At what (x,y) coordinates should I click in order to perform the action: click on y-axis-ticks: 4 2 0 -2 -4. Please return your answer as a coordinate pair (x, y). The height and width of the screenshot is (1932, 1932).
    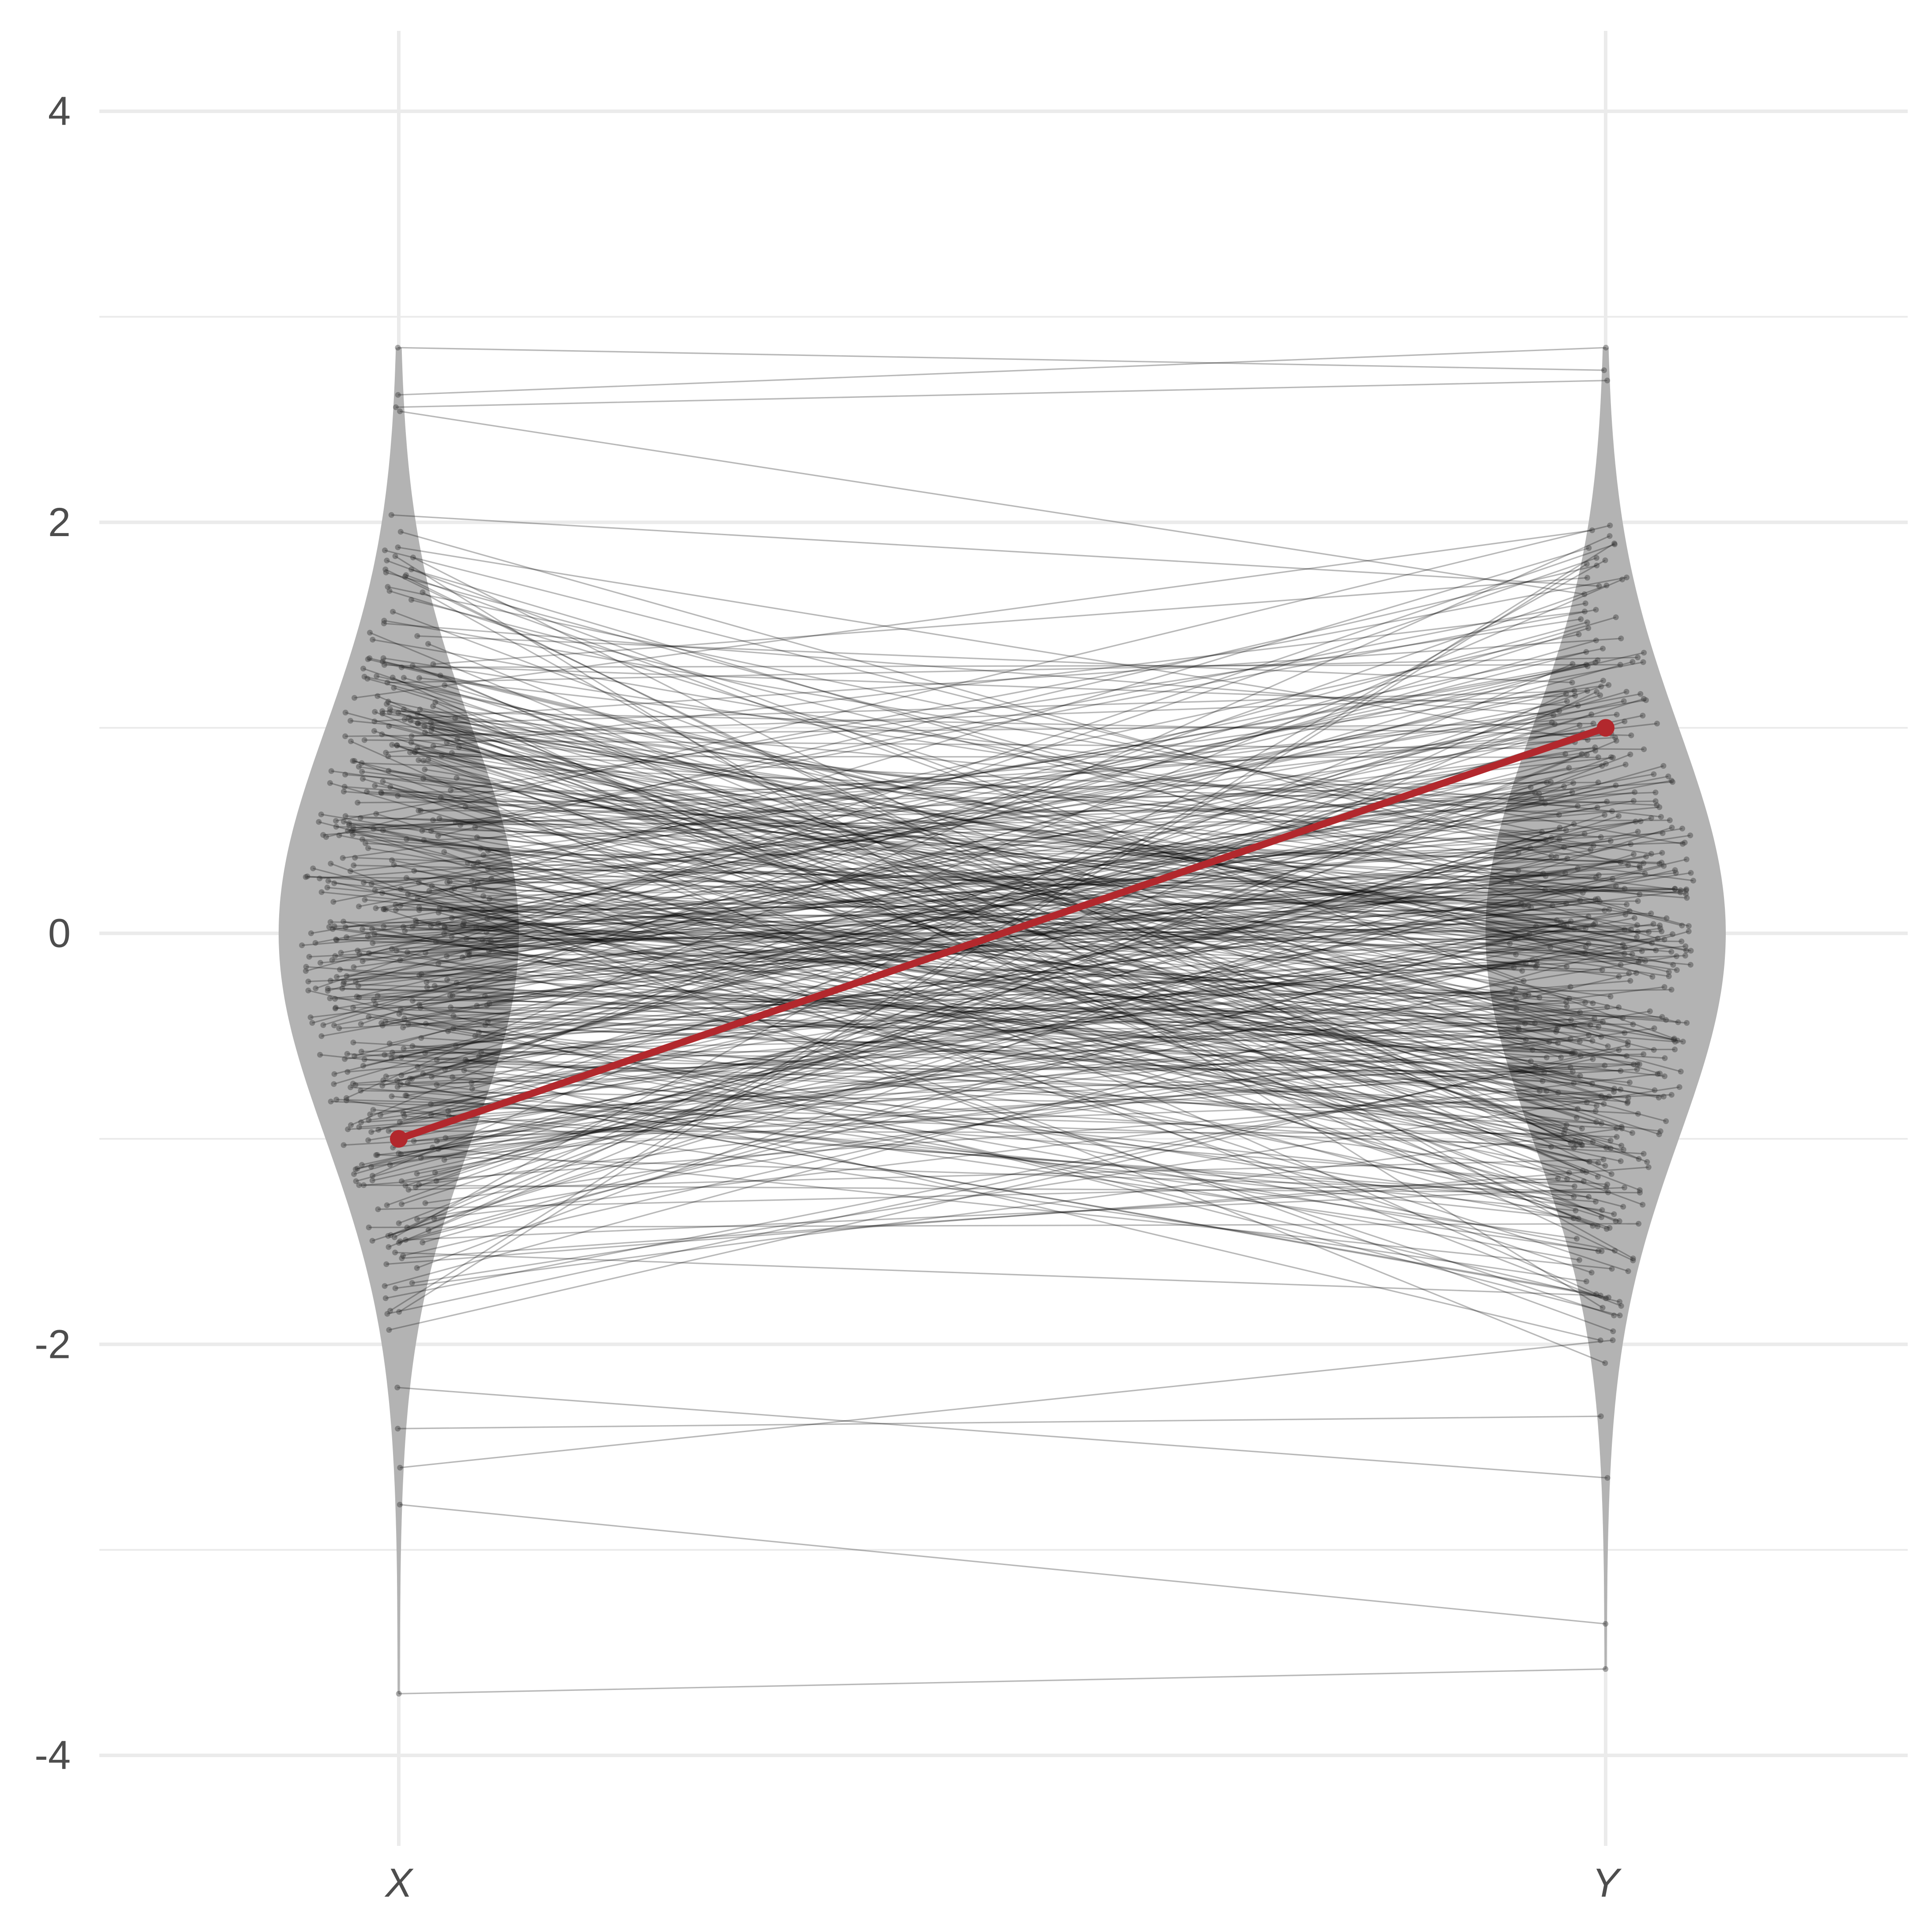
    Looking at the image, I should click on (52, 933).